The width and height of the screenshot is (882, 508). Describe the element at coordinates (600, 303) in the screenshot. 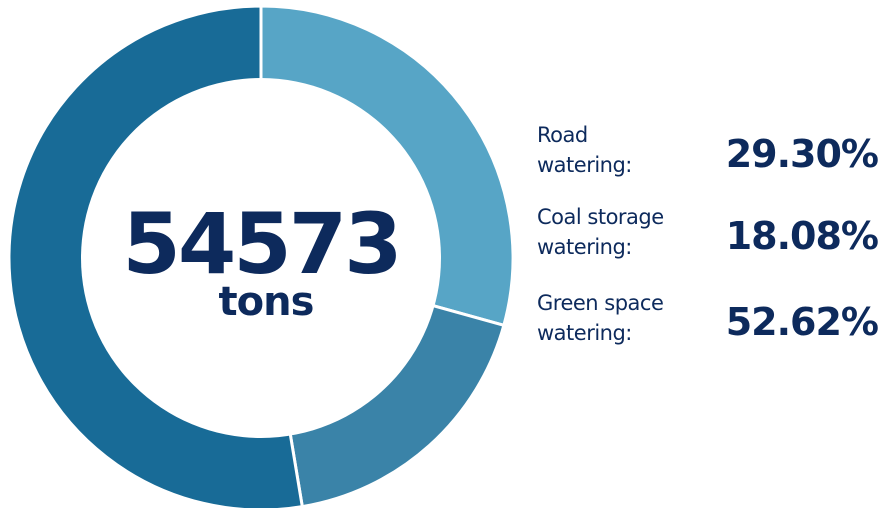

I see `legend-label-line1: Green space` at that location.